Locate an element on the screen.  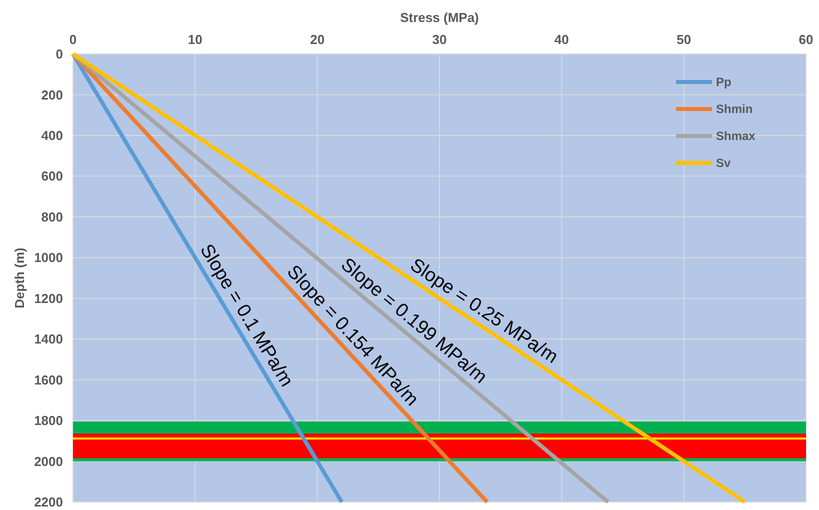
y-axis-title: Depth (m) is located at coordinates (19, 278).